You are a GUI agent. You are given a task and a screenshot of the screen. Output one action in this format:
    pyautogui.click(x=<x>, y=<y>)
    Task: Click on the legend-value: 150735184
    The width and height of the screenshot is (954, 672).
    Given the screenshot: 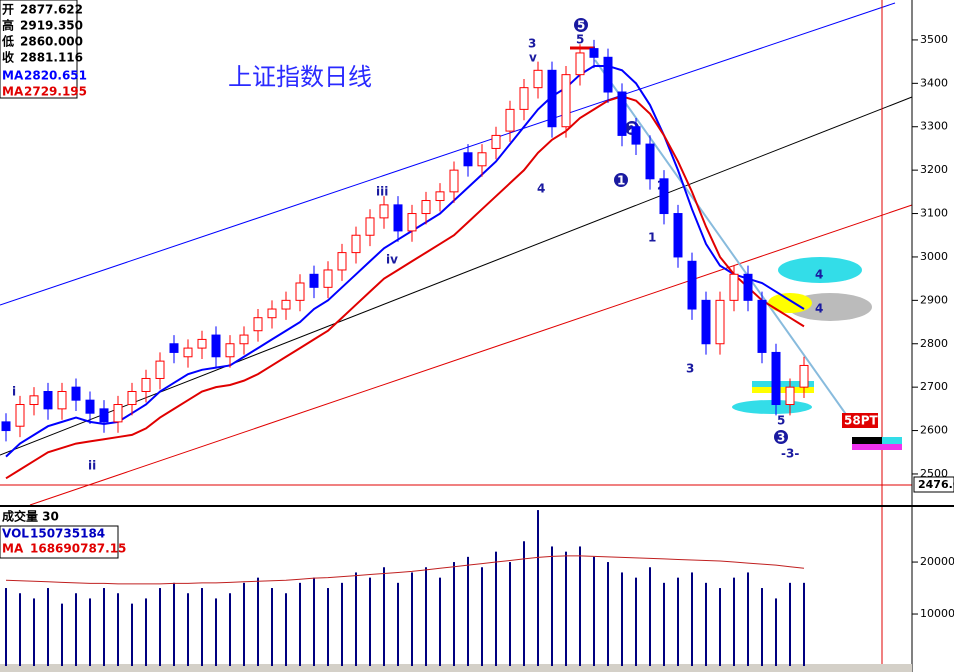 What is the action you would take?
    pyautogui.click(x=67, y=534)
    